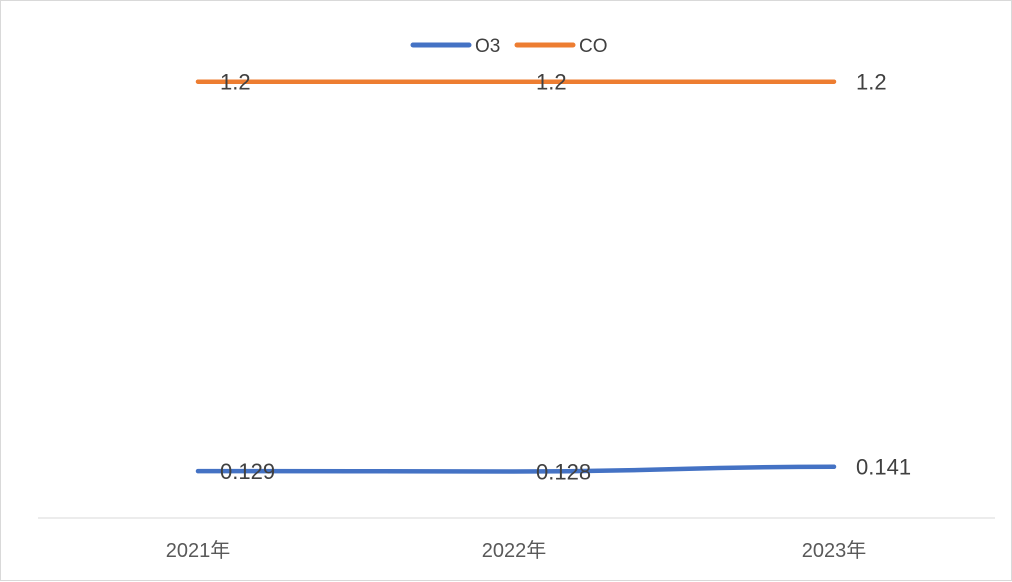 Image resolution: width=1012 pixels, height=582 pixels. What do you see at coordinates (593, 46) in the screenshot?
I see `legend-label-co: CO` at bounding box center [593, 46].